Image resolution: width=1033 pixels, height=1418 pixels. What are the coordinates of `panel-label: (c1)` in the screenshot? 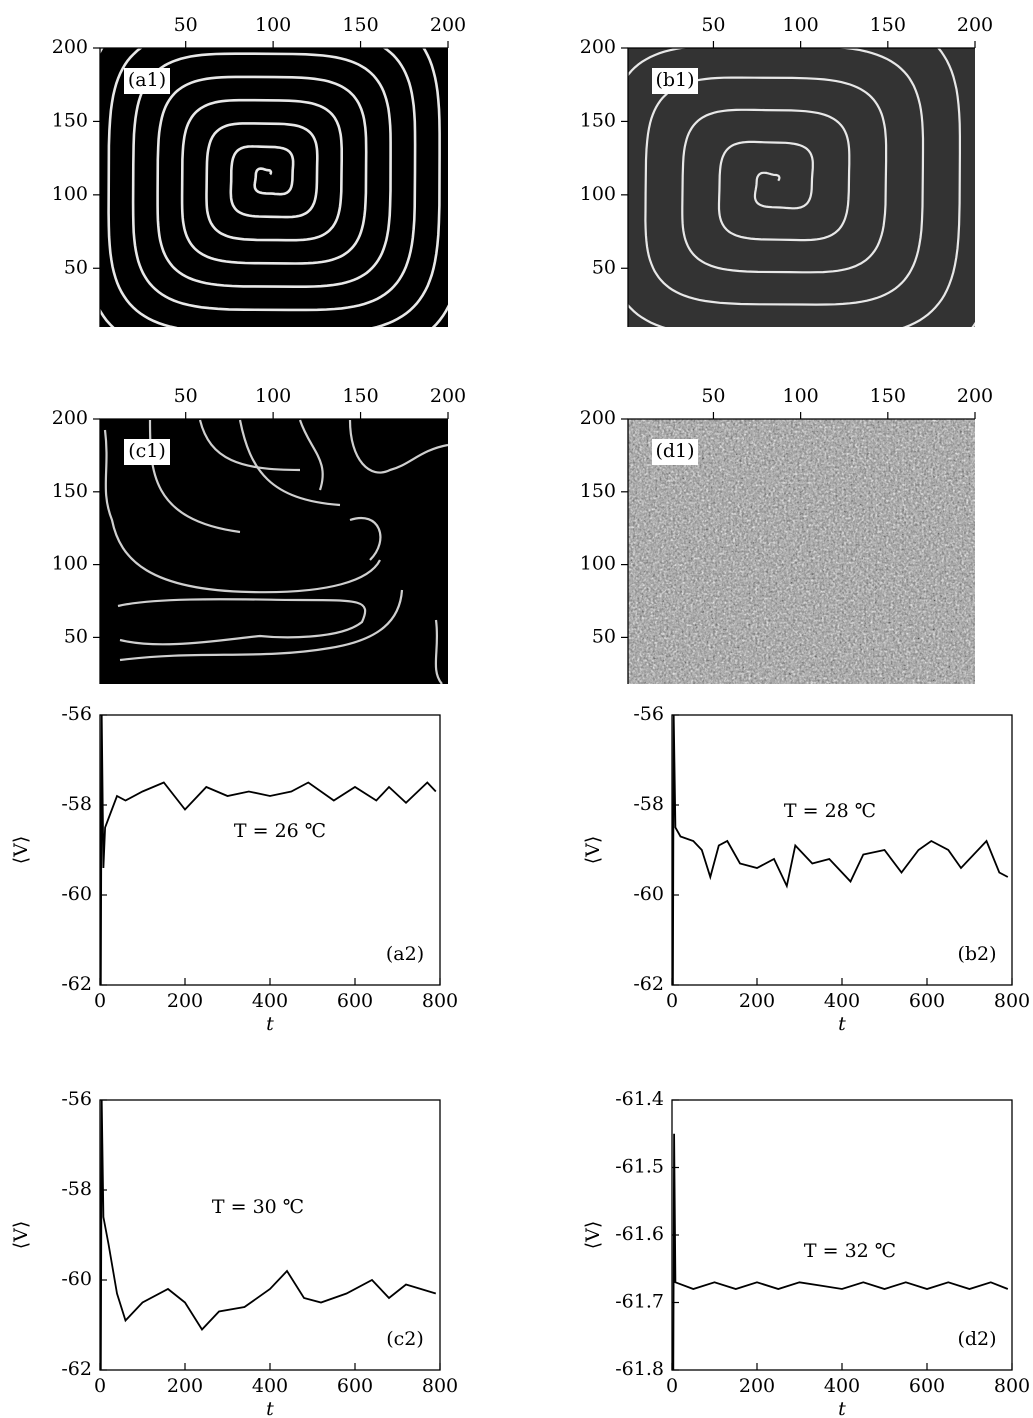 It's located at (147, 451).